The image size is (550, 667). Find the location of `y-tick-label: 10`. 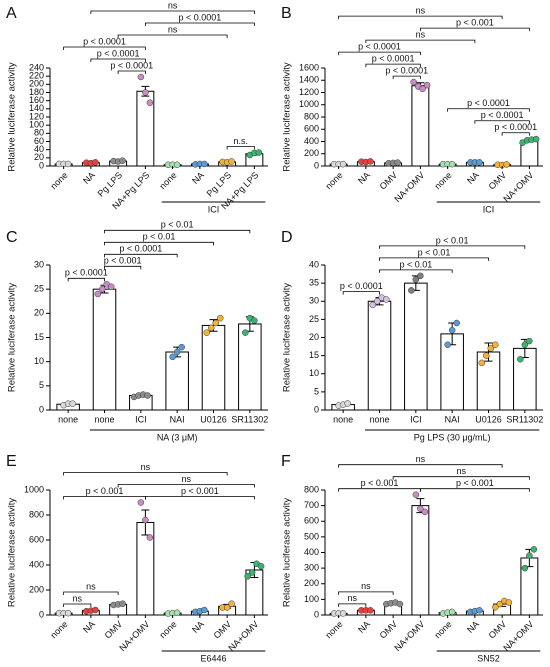

y-tick-label: 10 is located at coordinates (39, 361).